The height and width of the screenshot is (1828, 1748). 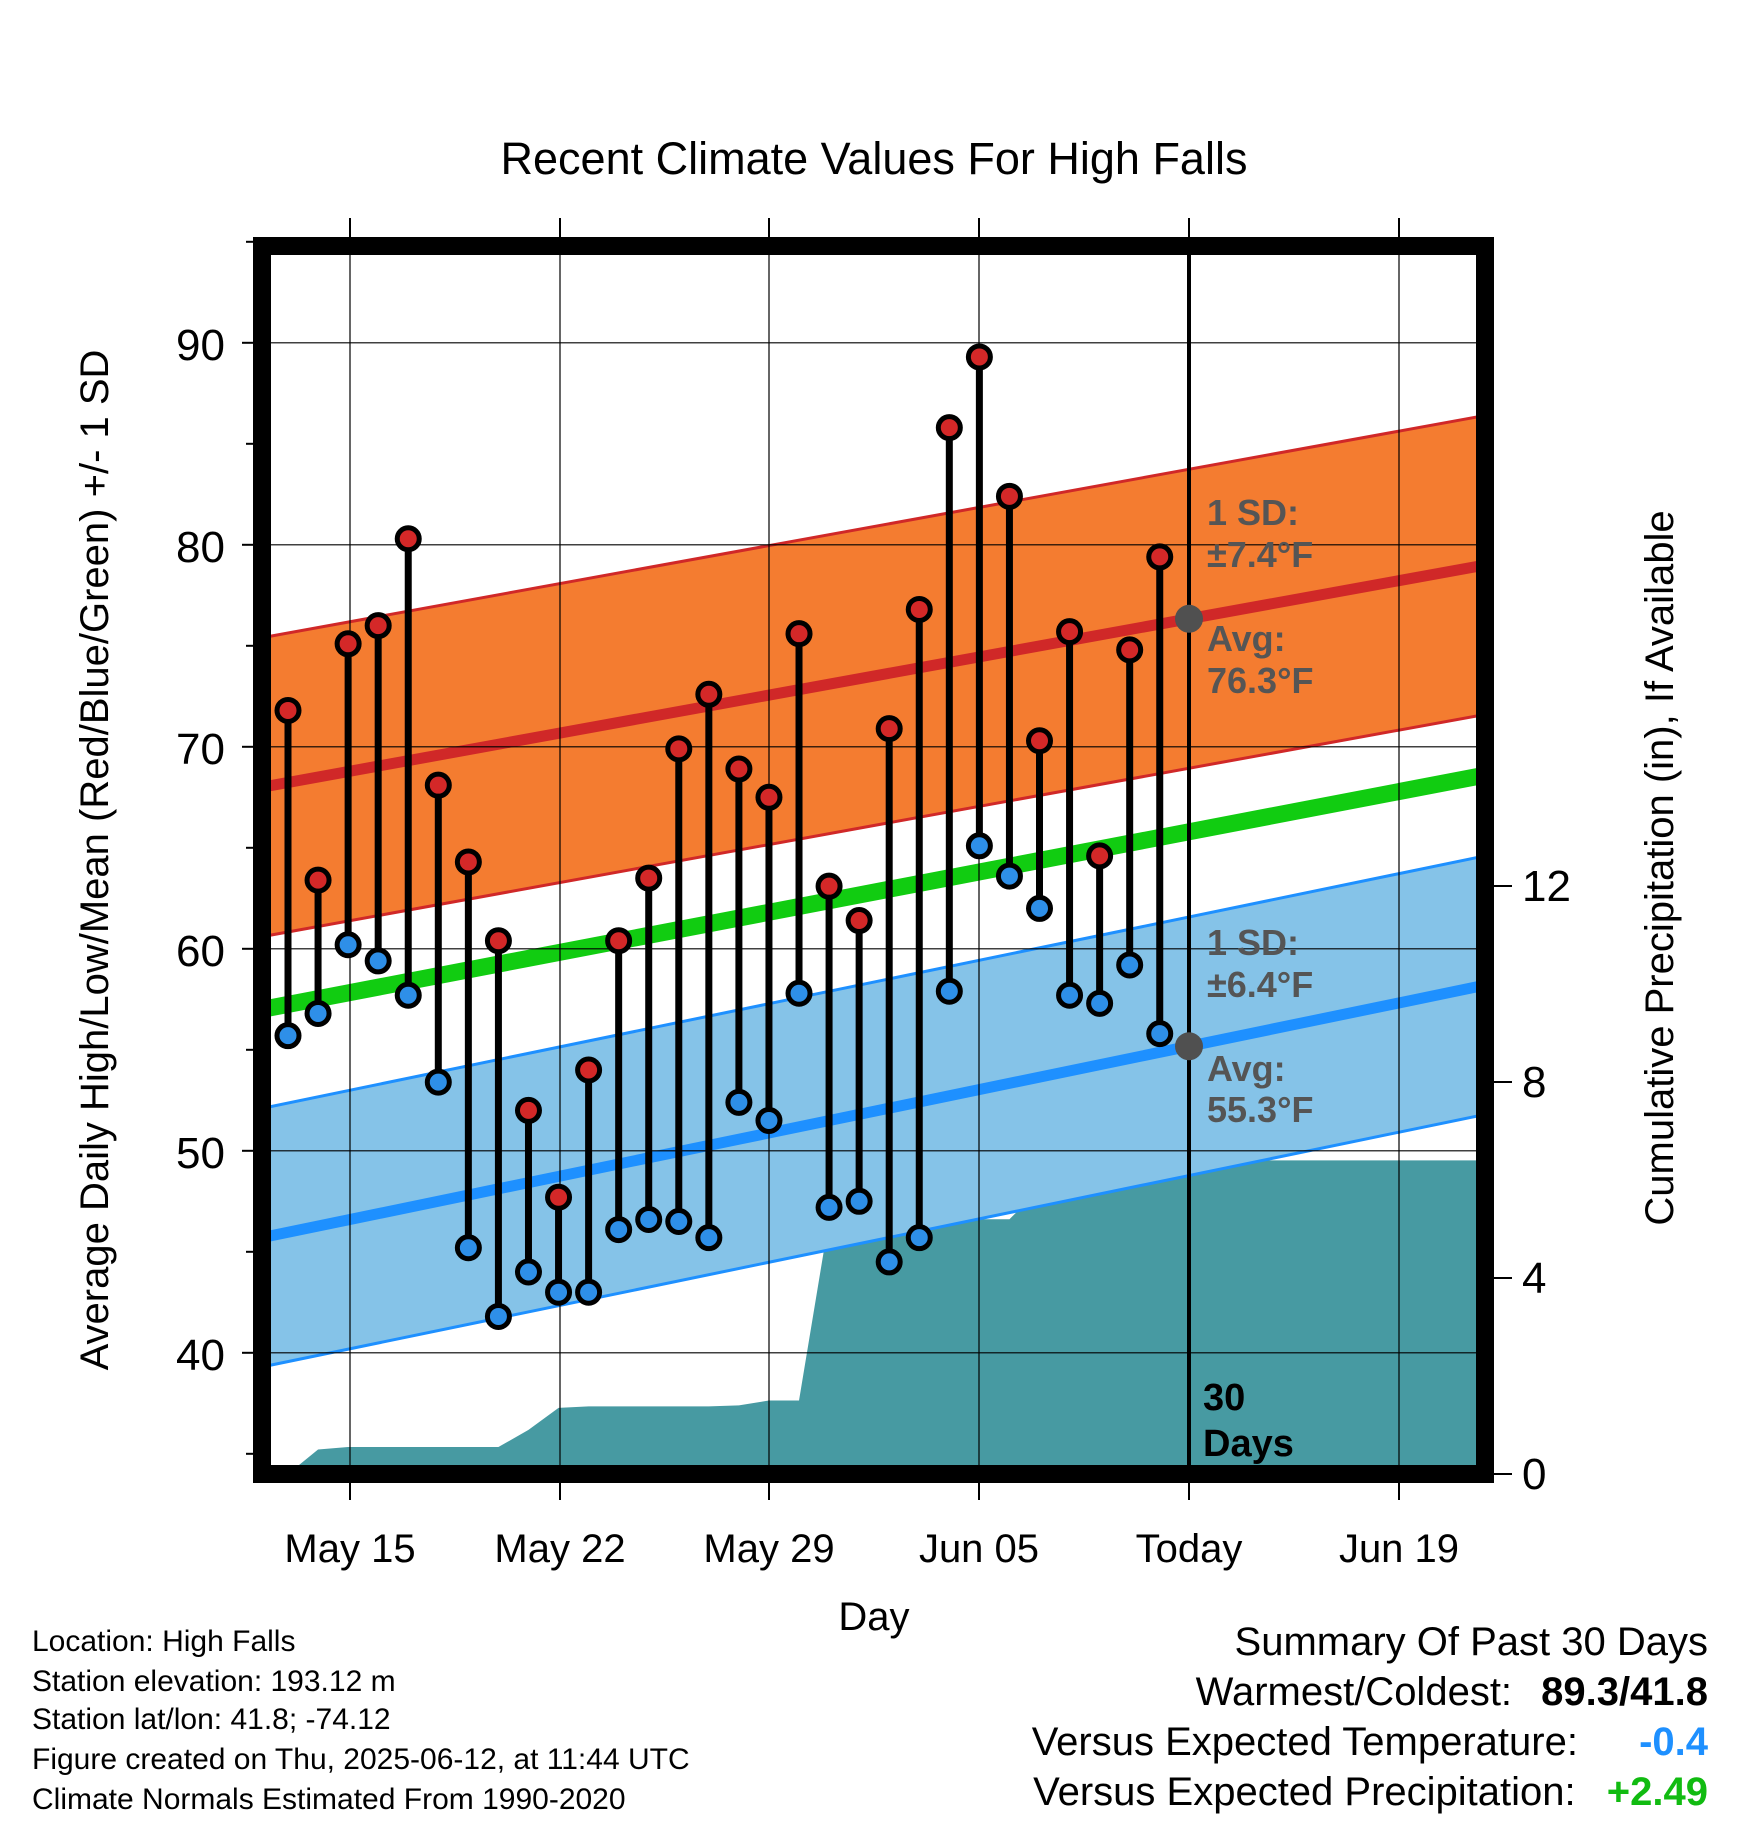 I want to click on x-axis-label: Day, so click(x=873, y=1617).